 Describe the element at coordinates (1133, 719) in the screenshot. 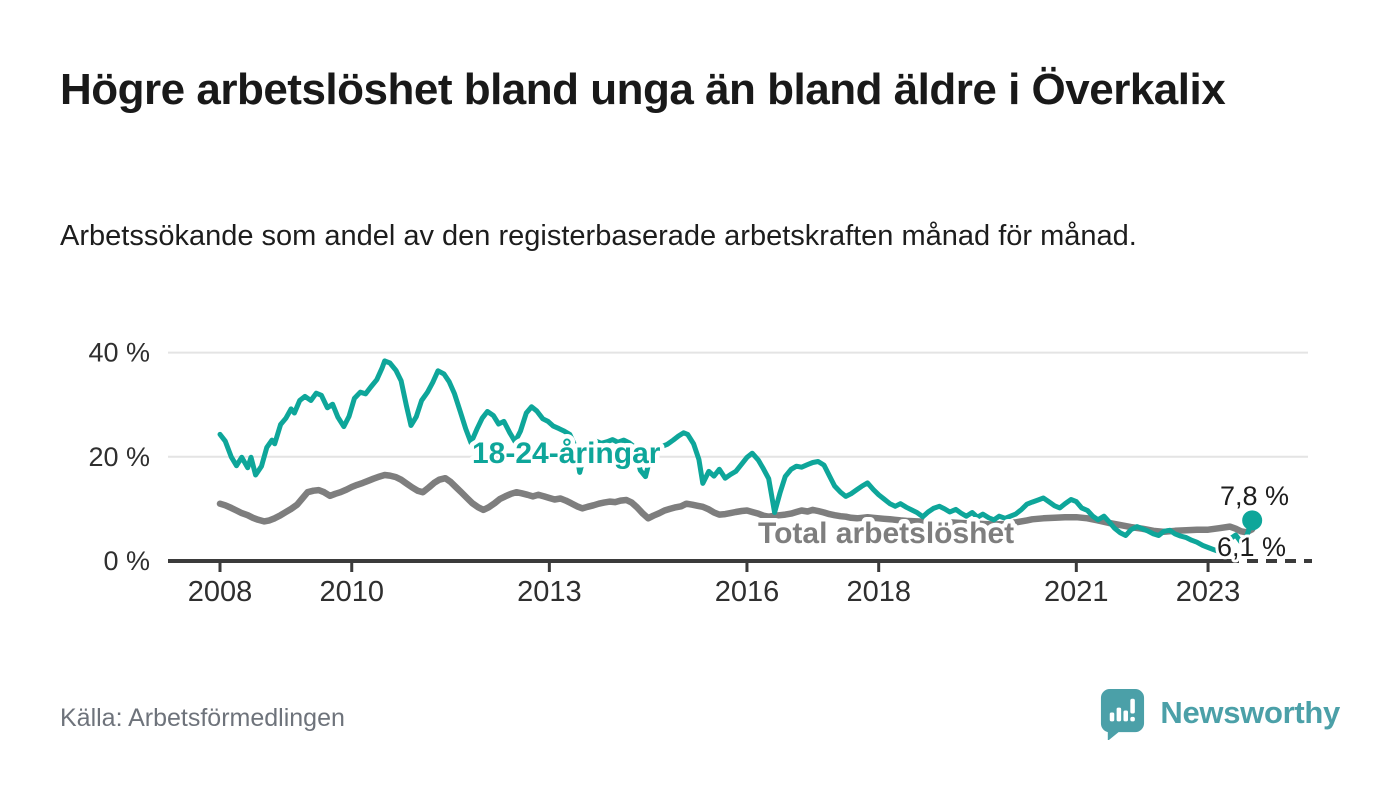

I see `logo-exclamation-dot` at that location.